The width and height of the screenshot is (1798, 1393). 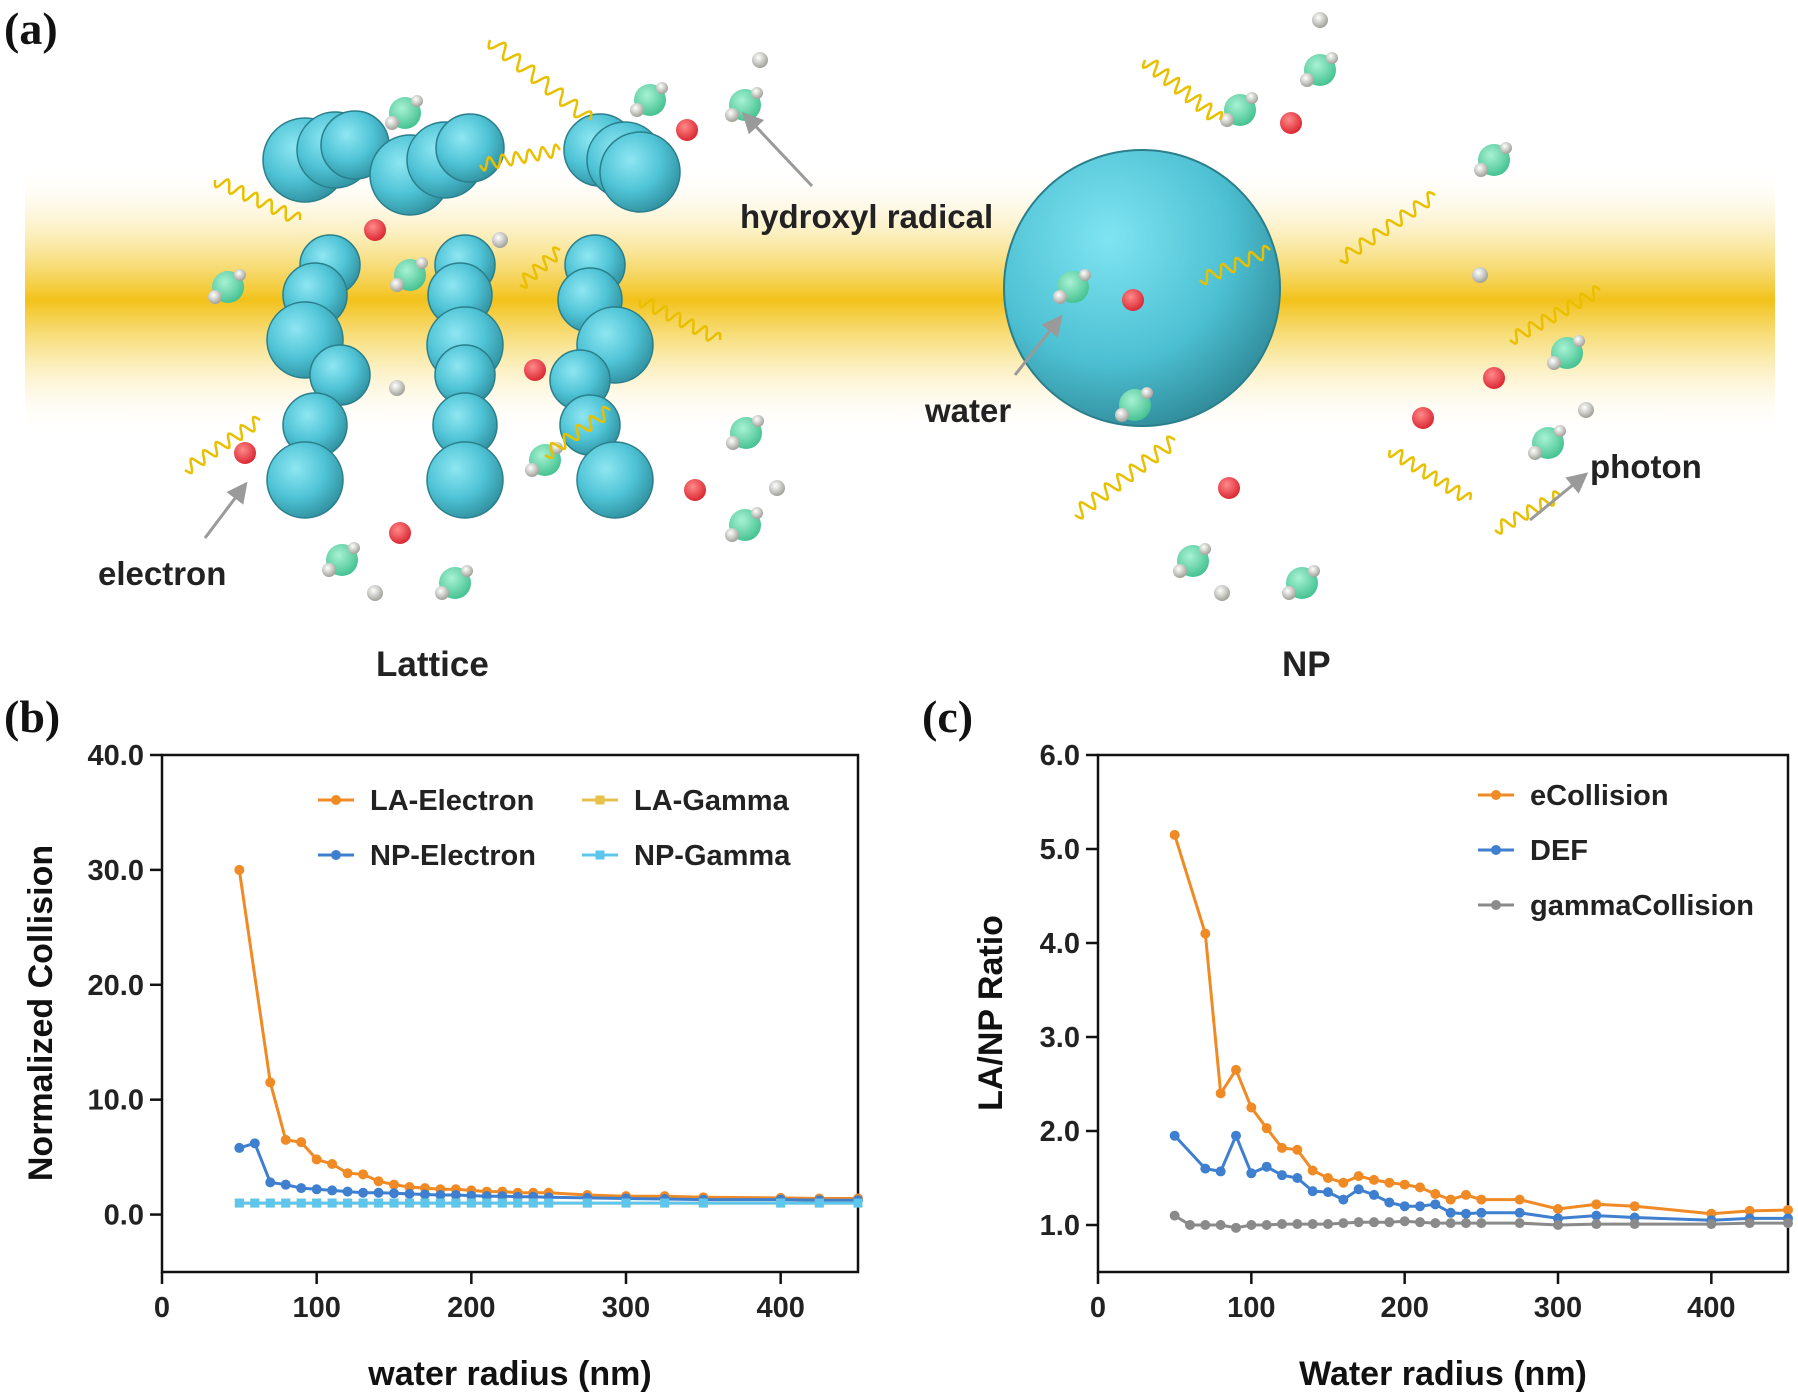 I want to click on panel-label-c: (c), so click(x=947, y=716).